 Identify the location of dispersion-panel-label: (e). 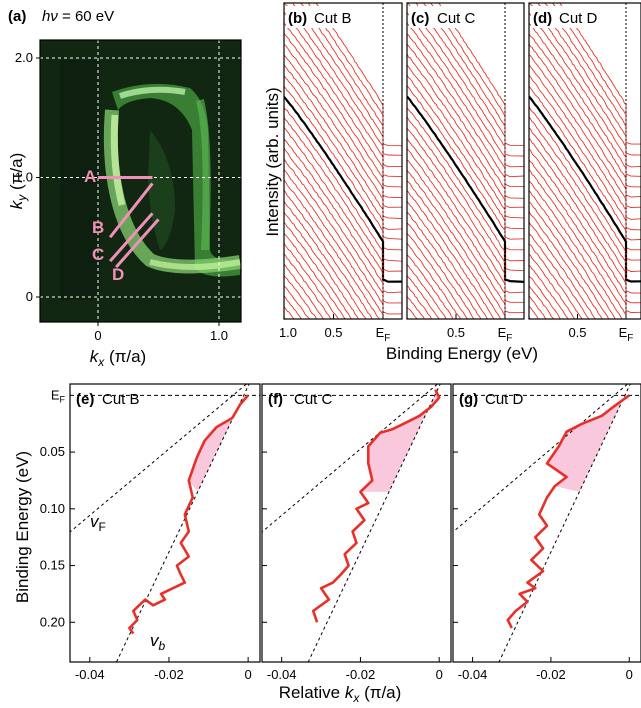
(85, 399).